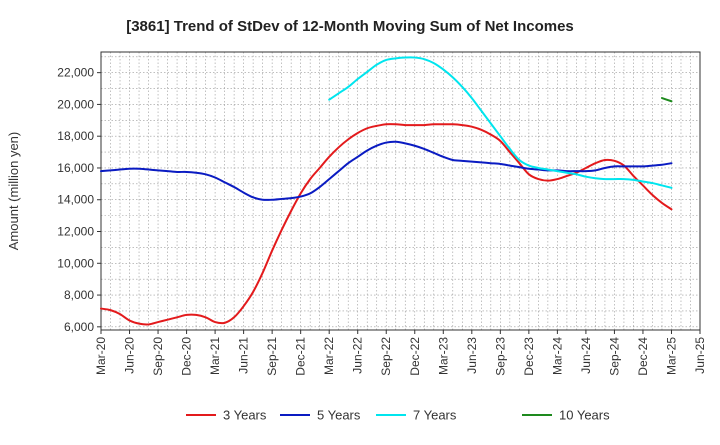  I want to click on x-tick-label: Dec-22, so click(415, 356).